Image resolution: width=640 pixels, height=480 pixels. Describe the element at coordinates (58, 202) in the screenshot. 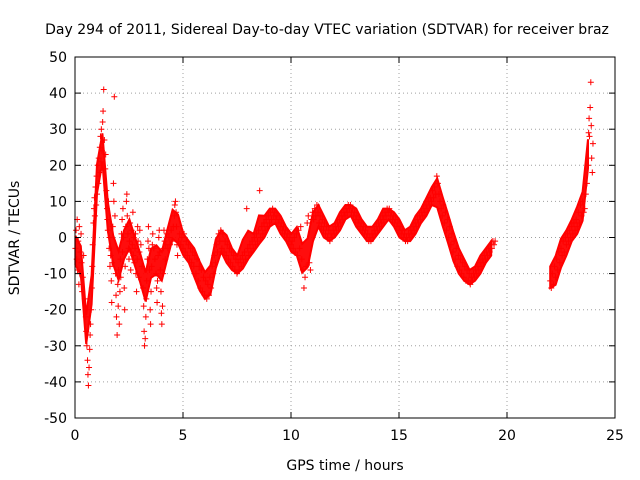

I see `y-tick-label: 10` at that location.